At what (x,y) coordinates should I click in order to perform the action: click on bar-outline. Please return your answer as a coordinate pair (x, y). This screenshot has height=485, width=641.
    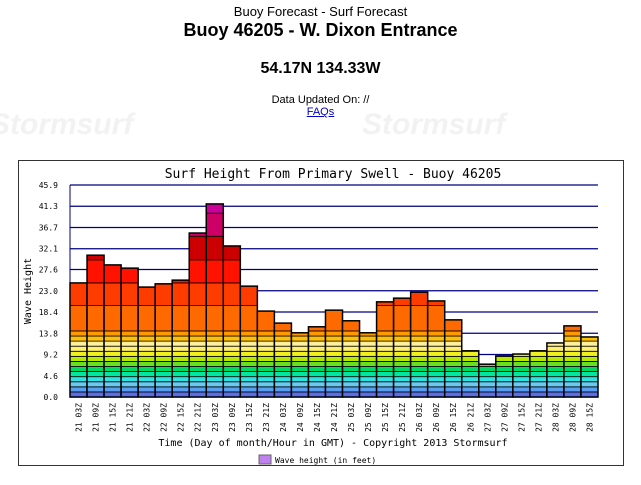
    Looking at the image, I should click on (589, 367).